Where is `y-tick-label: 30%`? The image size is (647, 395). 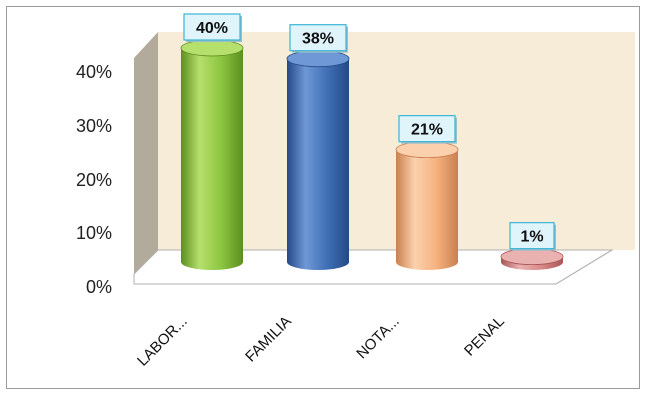 y-tick-label: 30% is located at coordinates (94, 126).